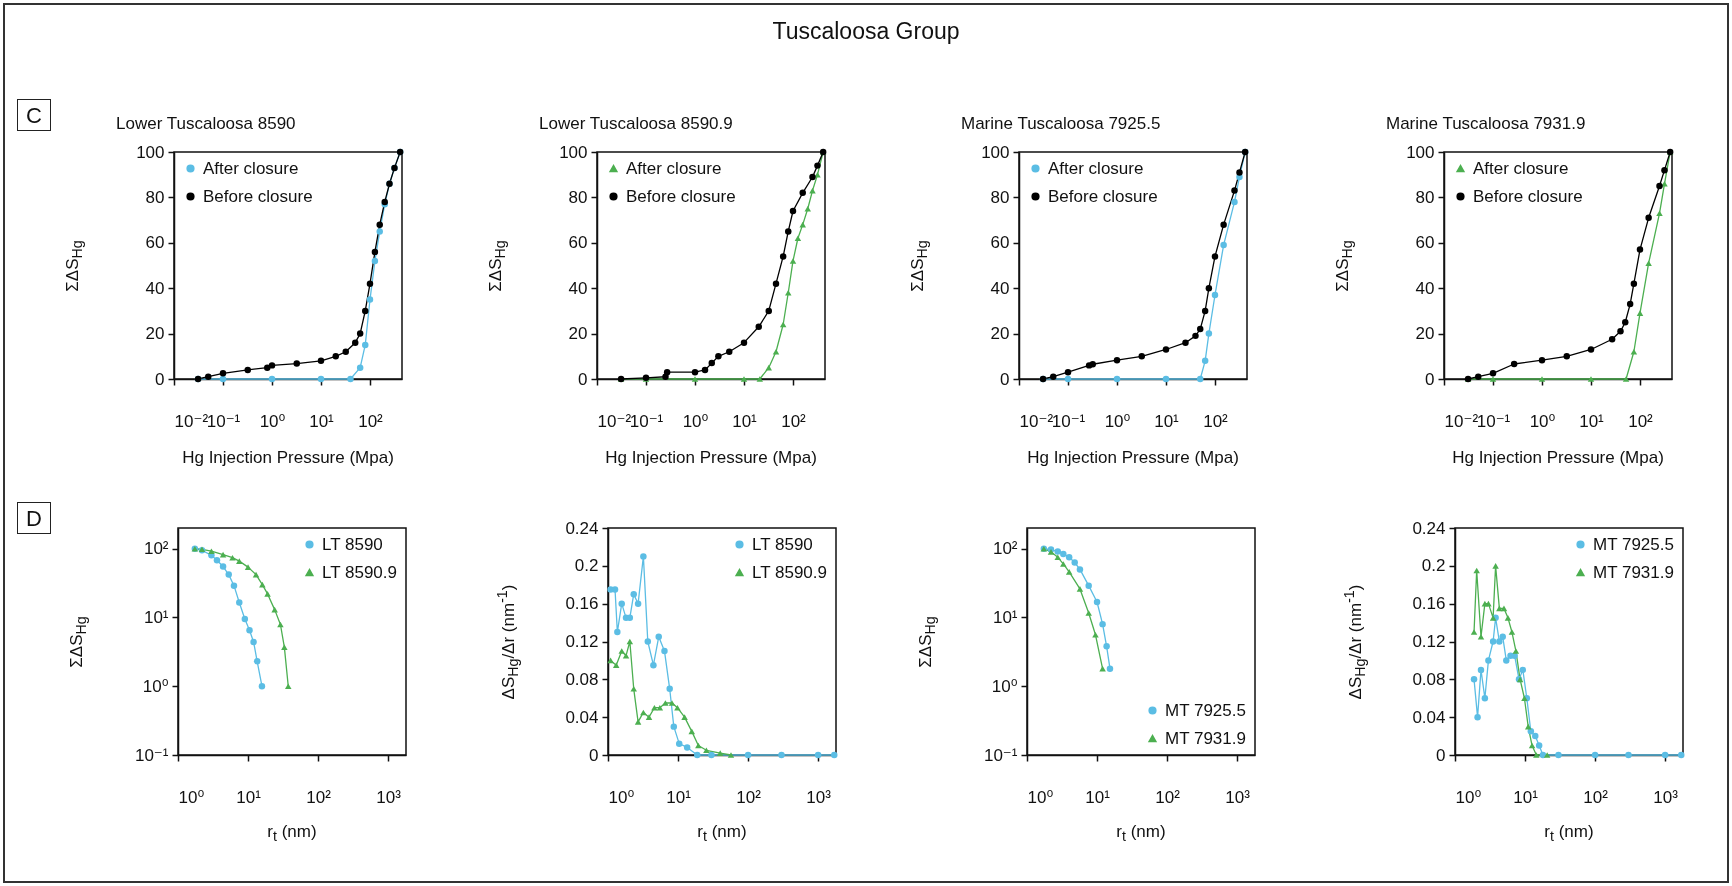 This screenshot has height=886, width=1732. Describe the element at coordinates (34, 518) in the screenshot. I see `text: D` at that location.